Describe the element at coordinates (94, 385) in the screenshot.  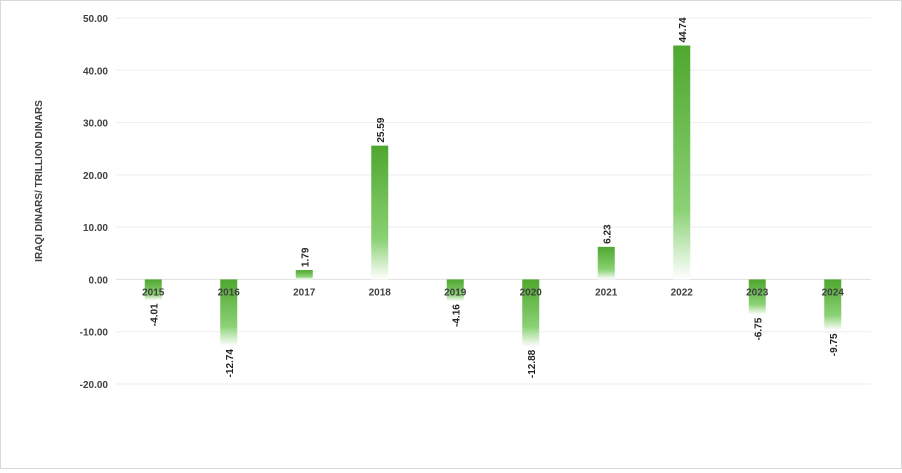
I see `y-tick-label: -20.00` at that location.